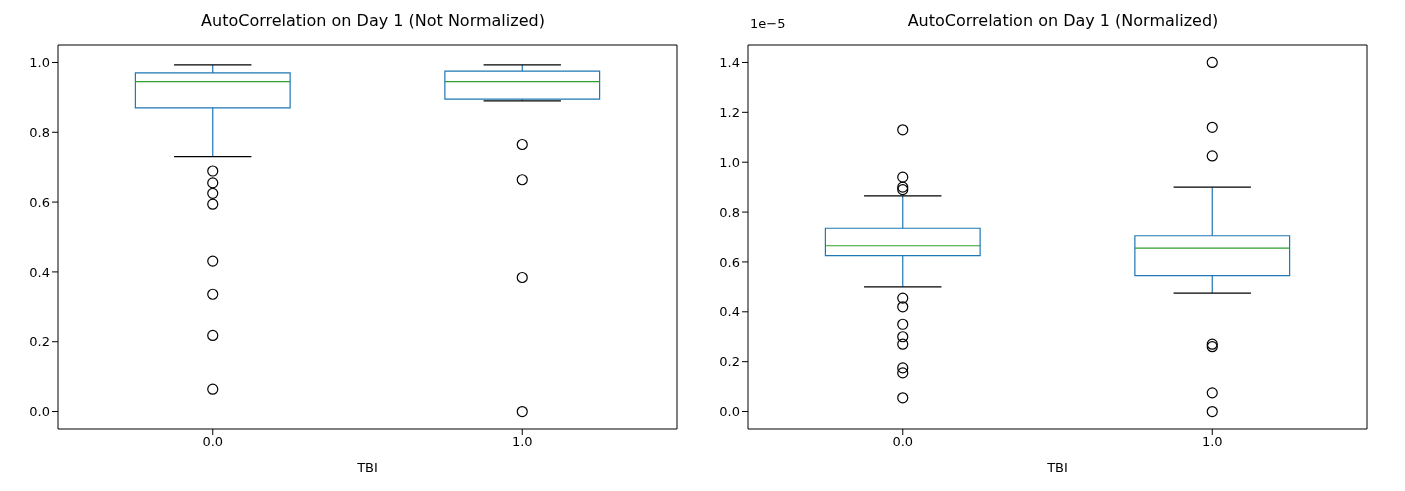  What do you see at coordinates (1063, 20) in the screenshot?
I see `chart-title: AutoCorrelation on Day 1 (Normalized)` at bounding box center [1063, 20].